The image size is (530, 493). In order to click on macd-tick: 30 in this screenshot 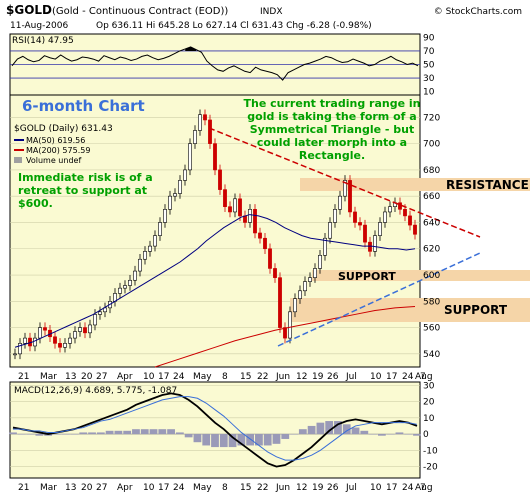, I will do `click(429, 386)`.